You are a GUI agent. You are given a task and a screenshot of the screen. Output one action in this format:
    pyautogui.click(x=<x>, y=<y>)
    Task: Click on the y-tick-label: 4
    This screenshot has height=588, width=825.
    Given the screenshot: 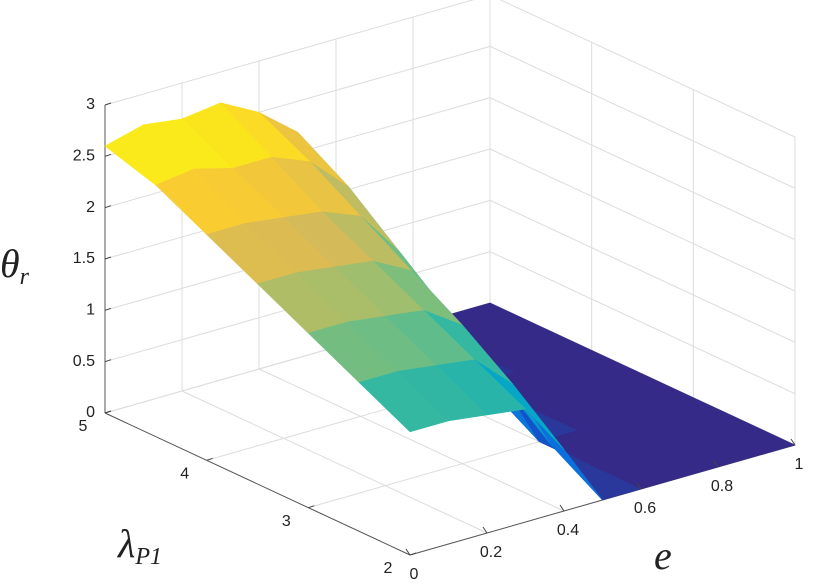 What is the action you would take?
    pyautogui.click(x=184, y=474)
    